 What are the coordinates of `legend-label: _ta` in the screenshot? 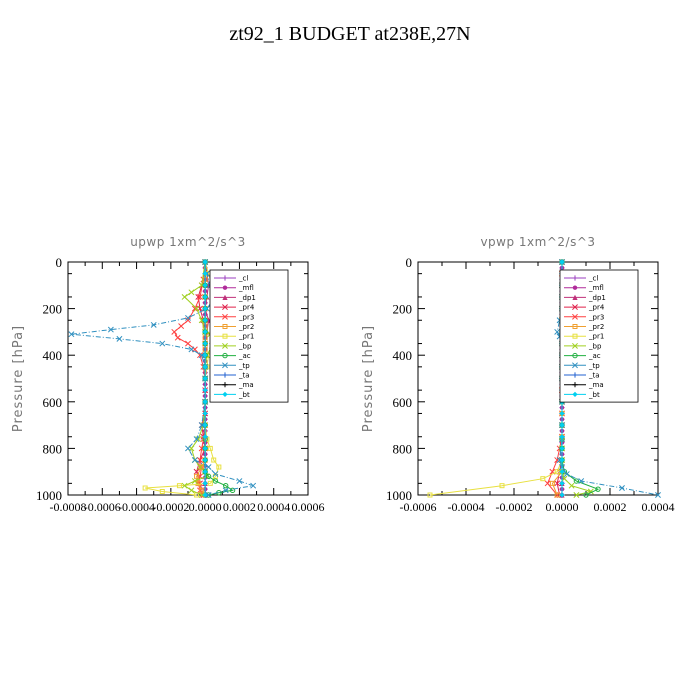 It's located at (594, 376).